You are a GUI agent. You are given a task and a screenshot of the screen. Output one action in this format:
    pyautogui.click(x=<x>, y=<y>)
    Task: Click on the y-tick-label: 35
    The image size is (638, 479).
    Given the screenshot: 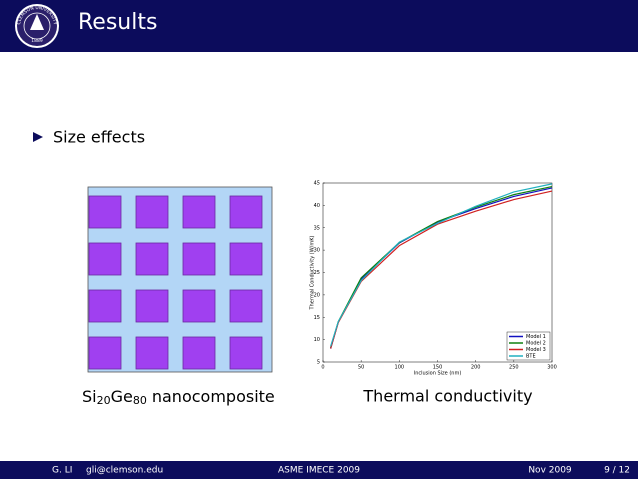 What is the action you would take?
    pyautogui.click(x=317, y=228)
    